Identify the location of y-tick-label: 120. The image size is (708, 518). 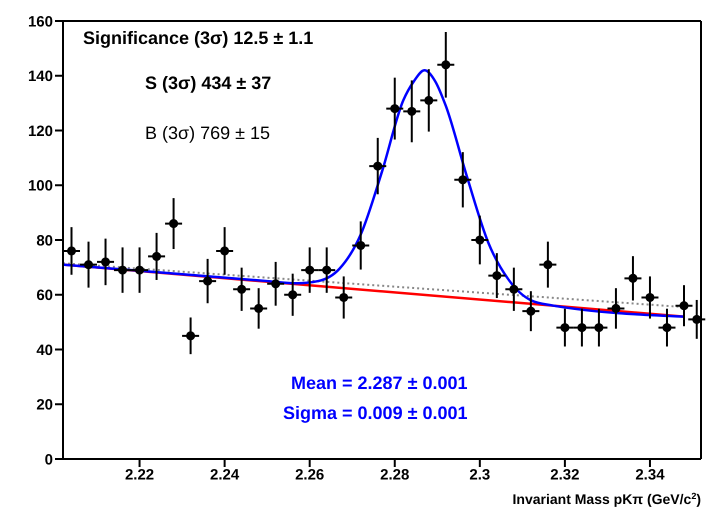
(40, 131).